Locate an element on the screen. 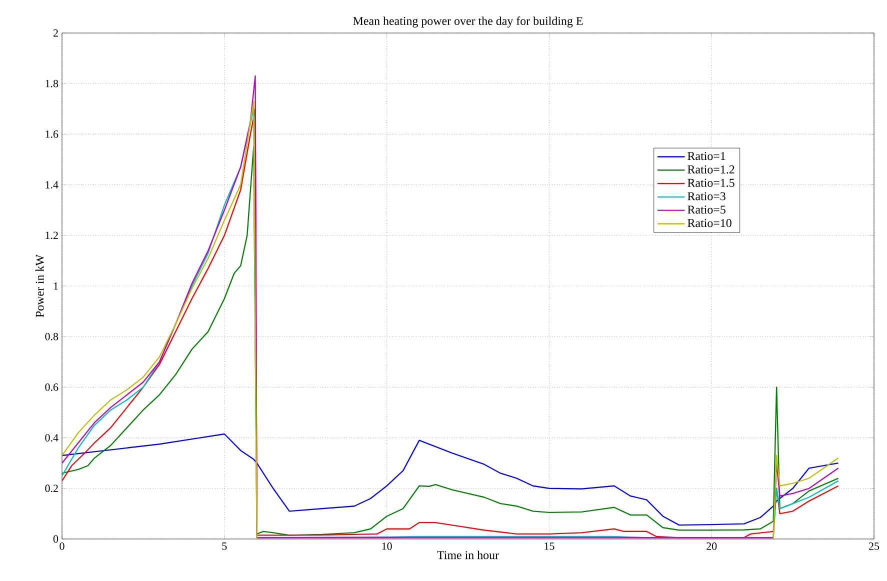 This screenshot has height=581, width=887. legend-label: Ratio=5 is located at coordinates (707, 210).